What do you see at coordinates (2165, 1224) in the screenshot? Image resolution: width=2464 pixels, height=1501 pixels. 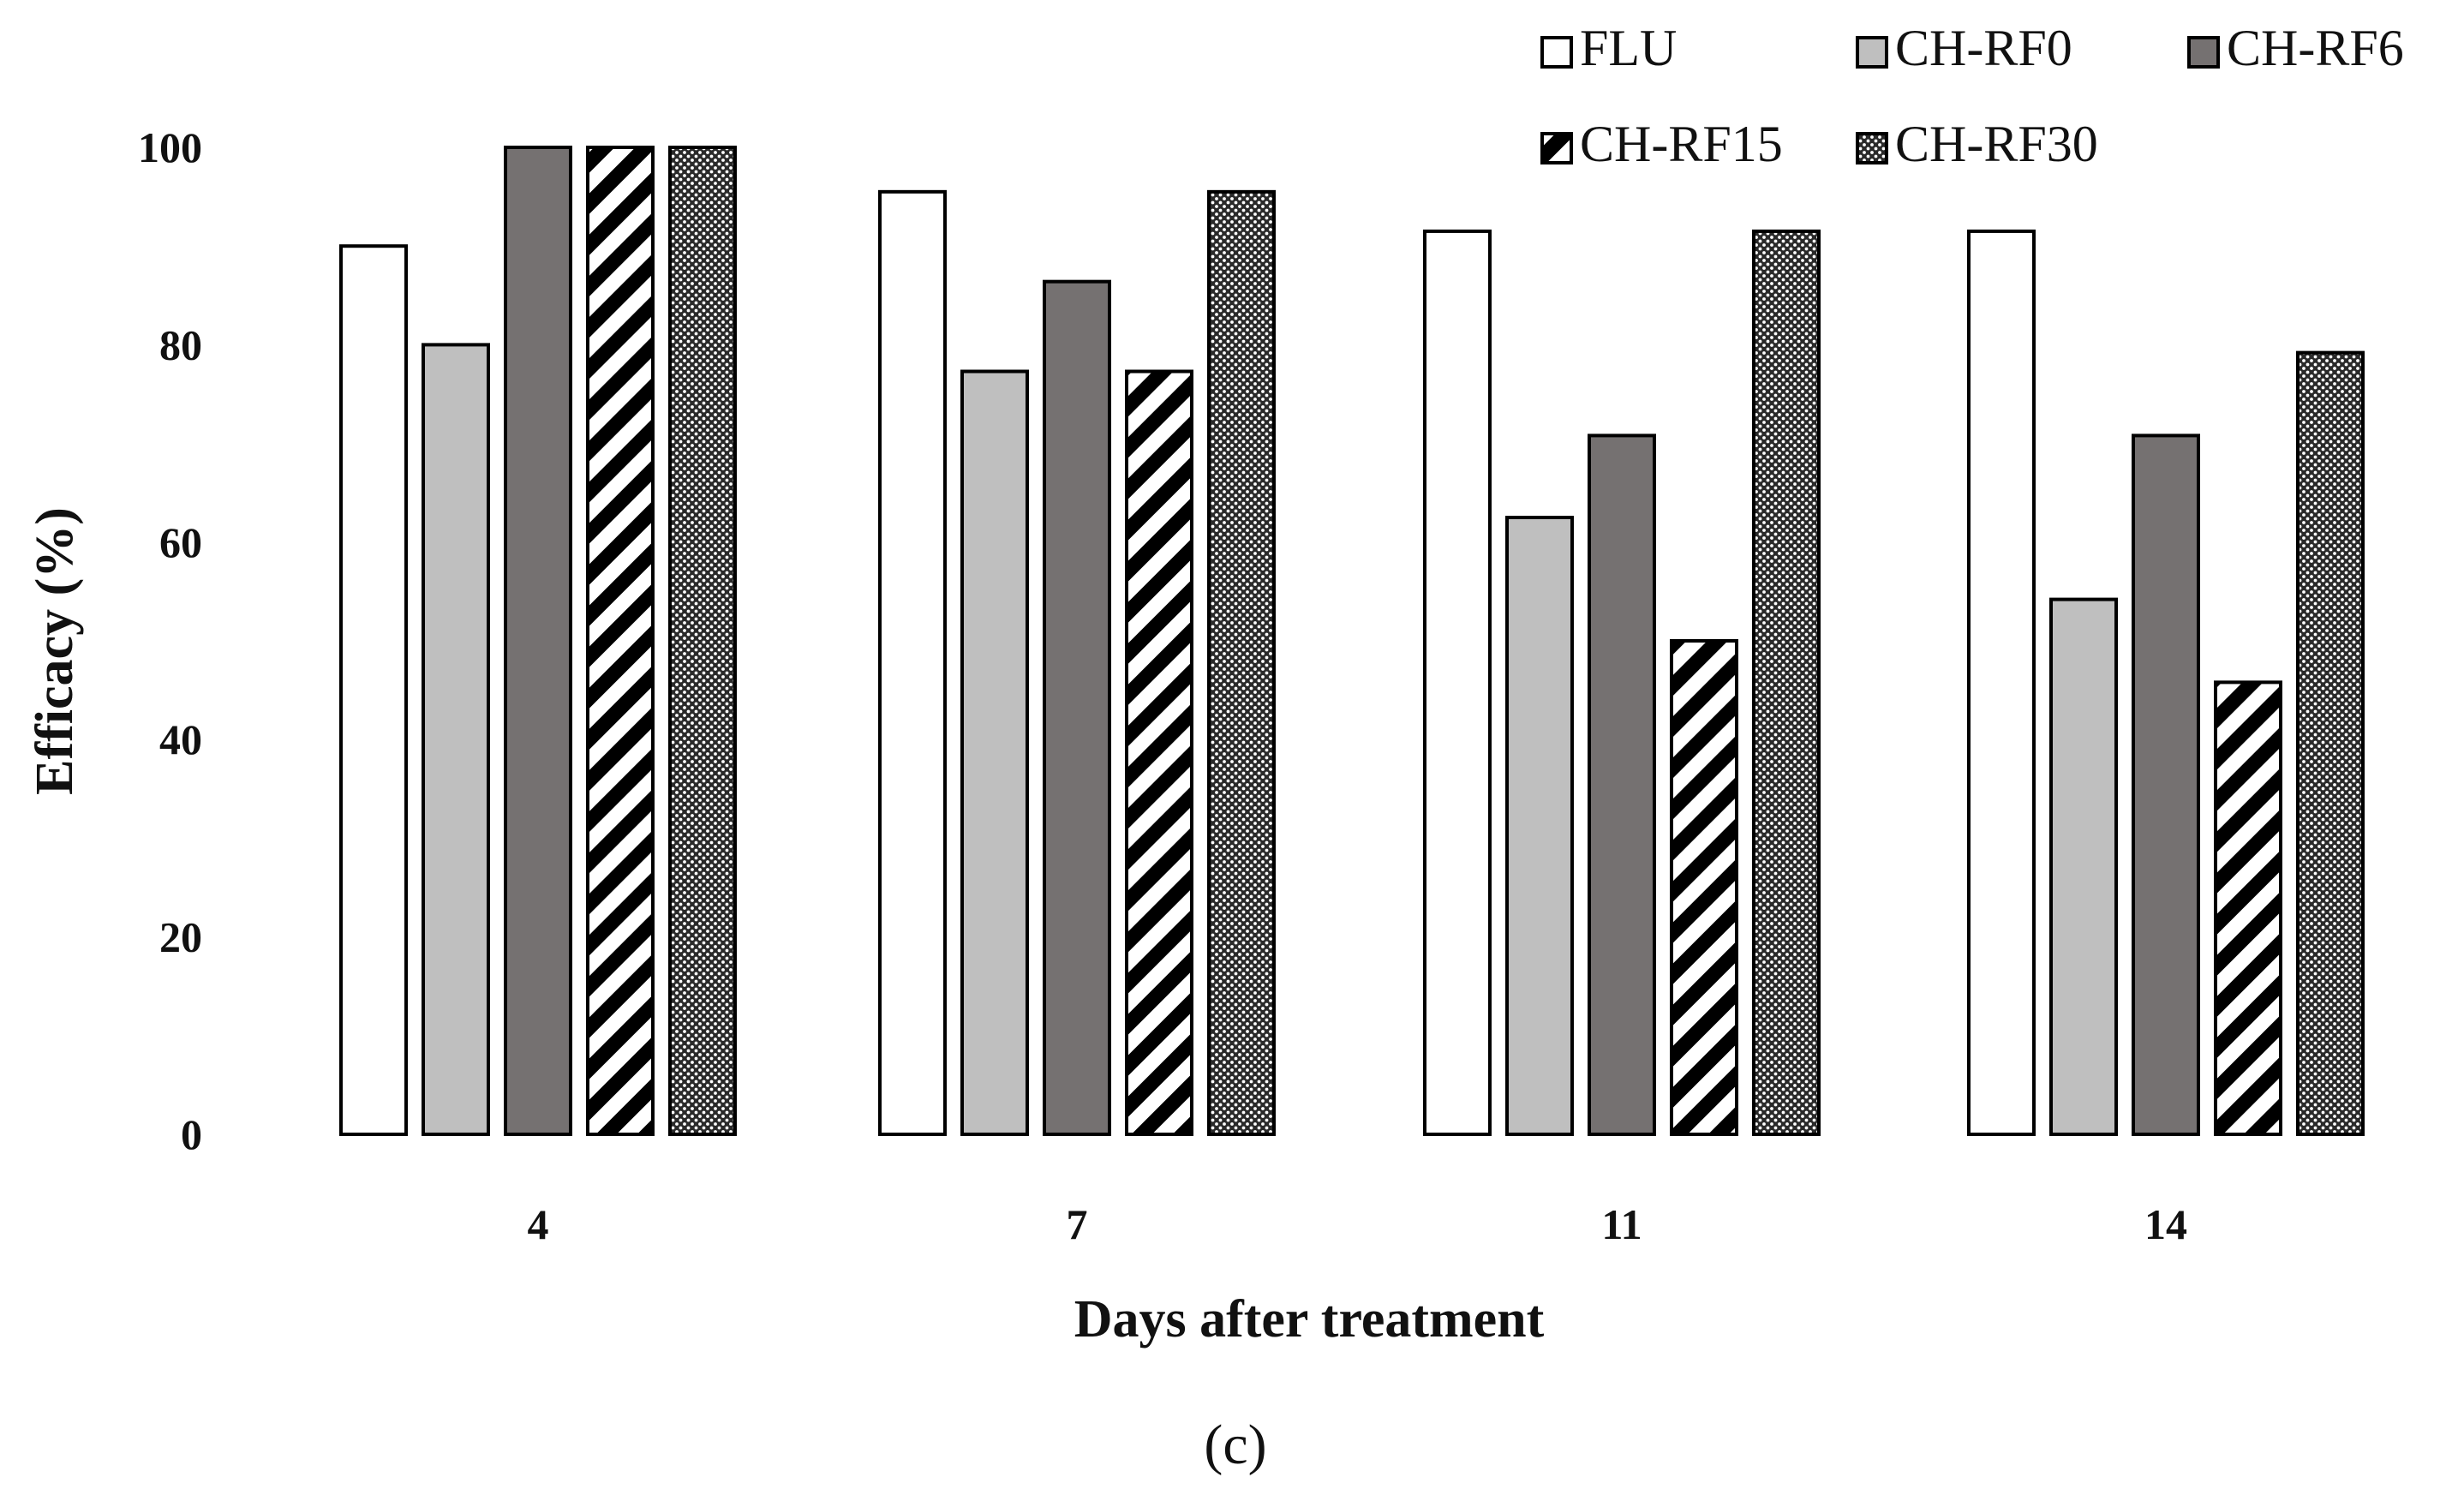 I see `x-tick-label: 14` at bounding box center [2165, 1224].